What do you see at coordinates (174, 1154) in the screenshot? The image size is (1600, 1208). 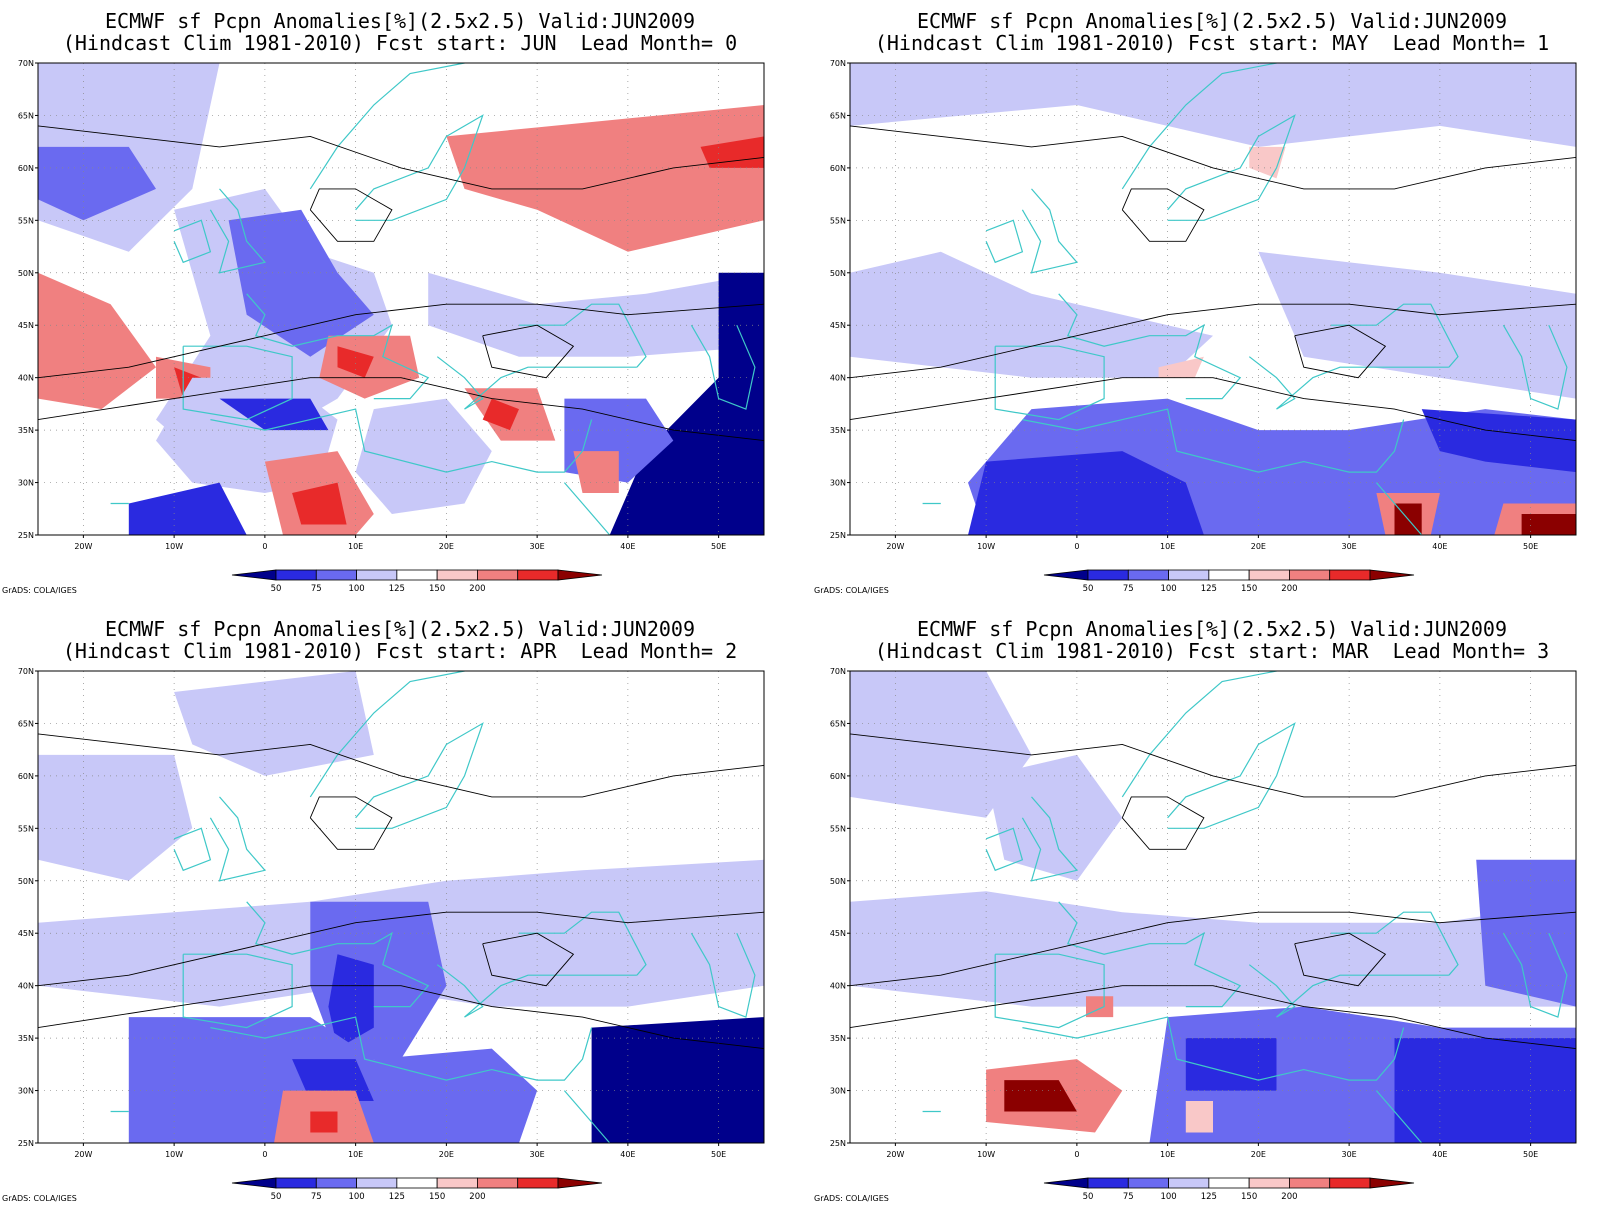 I see `lon-label: 10W` at bounding box center [174, 1154].